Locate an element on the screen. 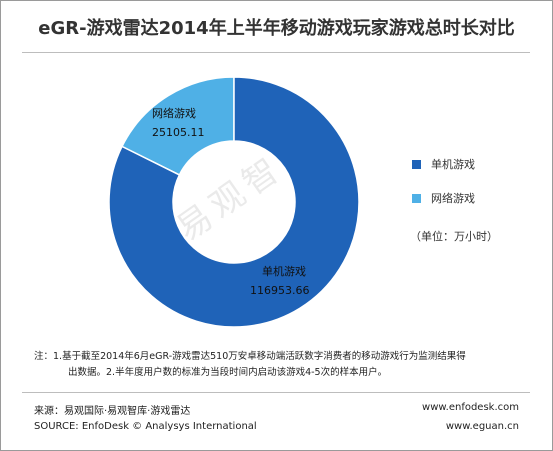 The image size is (553, 451). footnote-line-2: 出数据。2.半年度用户数的标准为当段时间内启动该游戏4-5次的样本用户。 is located at coordinates (228, 372).